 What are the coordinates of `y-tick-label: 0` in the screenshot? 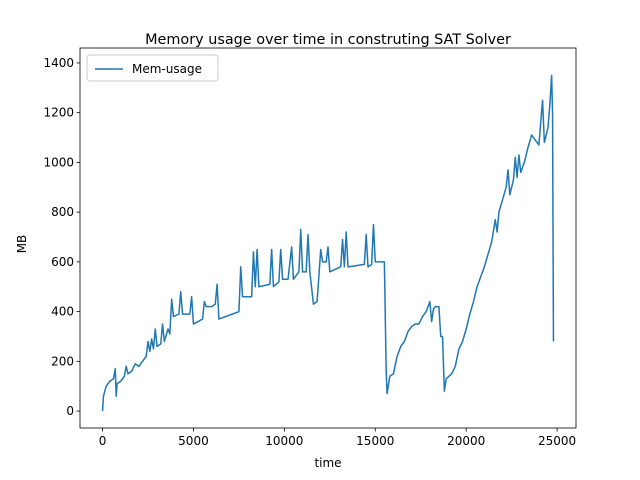 It's located at (70, 411).